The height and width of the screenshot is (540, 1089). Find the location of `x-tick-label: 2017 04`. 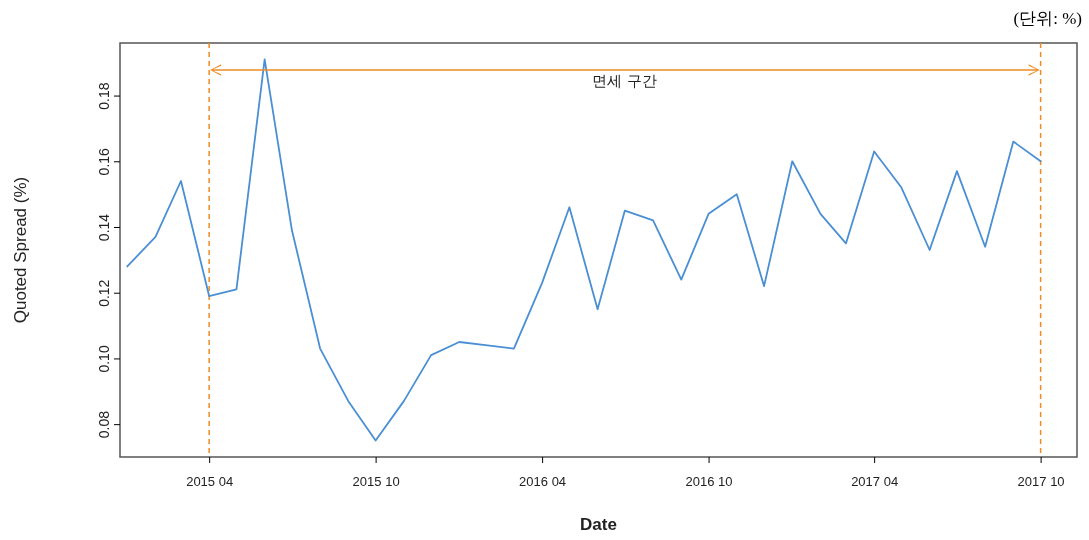

x-tick-label: 2017 04 is located at coordinates (875, 482).